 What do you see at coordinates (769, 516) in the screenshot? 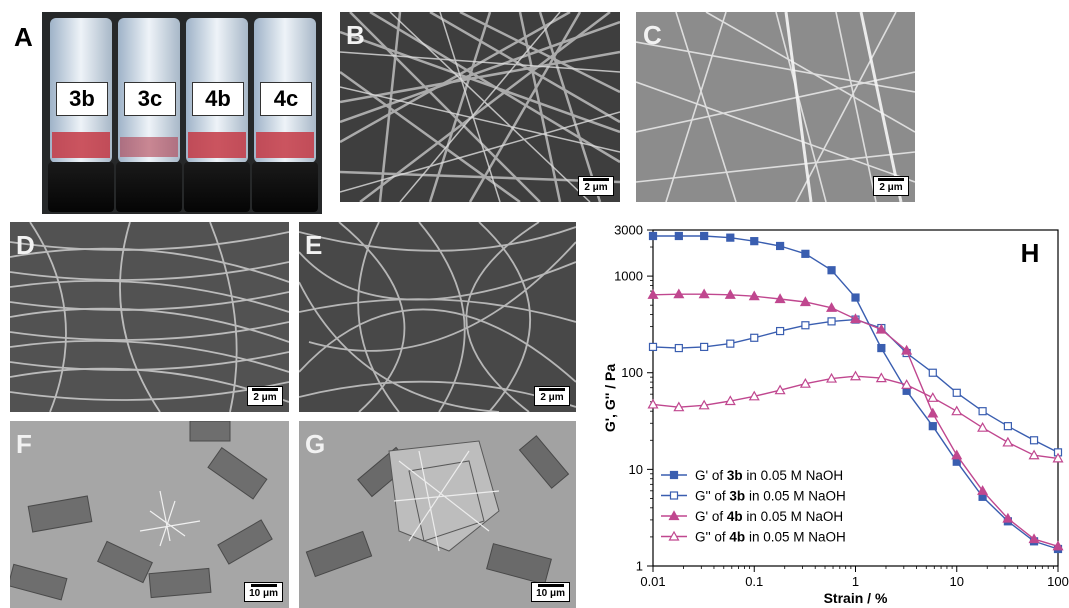
I see `legend-text: G' of 4b in 0.05 M NaOH` at bounding box center [769, 516].